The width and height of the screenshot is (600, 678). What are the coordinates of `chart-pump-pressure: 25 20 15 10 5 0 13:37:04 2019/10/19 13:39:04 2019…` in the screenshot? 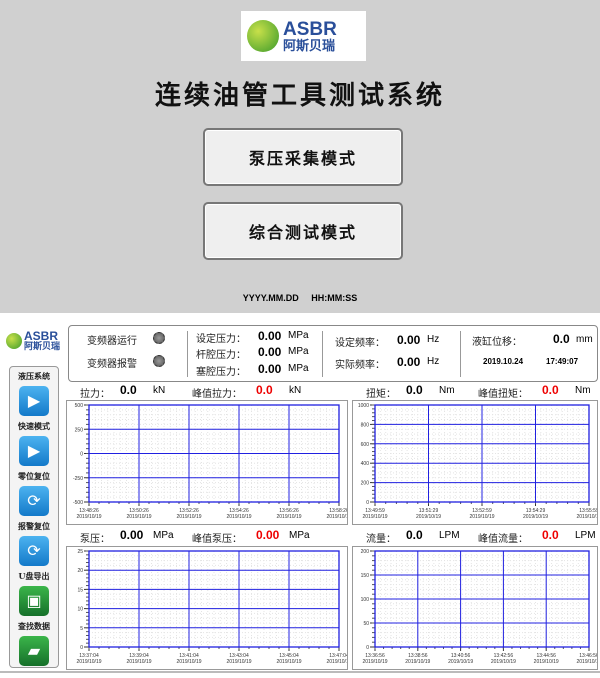 It's located at (209, 608).